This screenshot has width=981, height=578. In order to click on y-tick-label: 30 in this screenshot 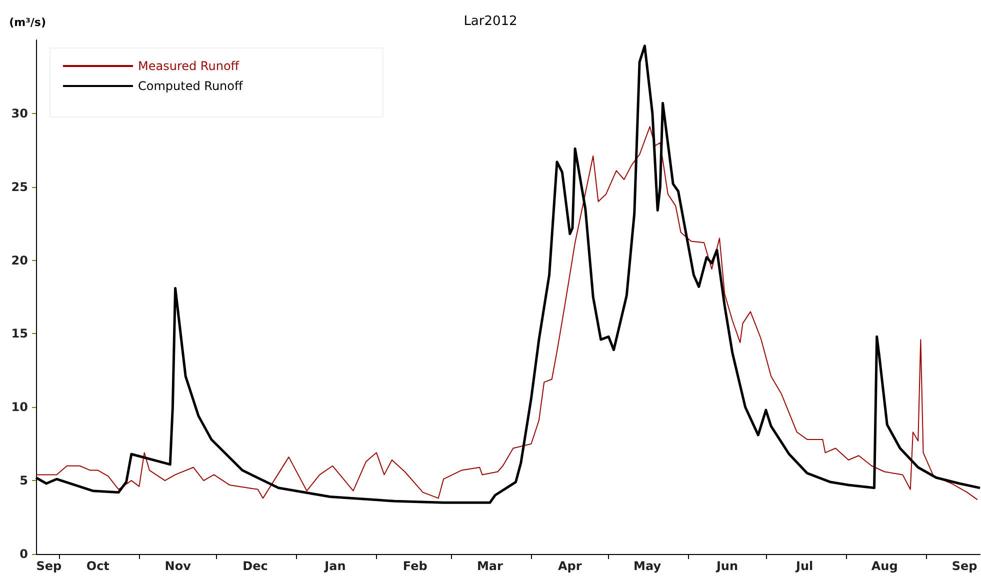, I will do `click(19, 113)`.